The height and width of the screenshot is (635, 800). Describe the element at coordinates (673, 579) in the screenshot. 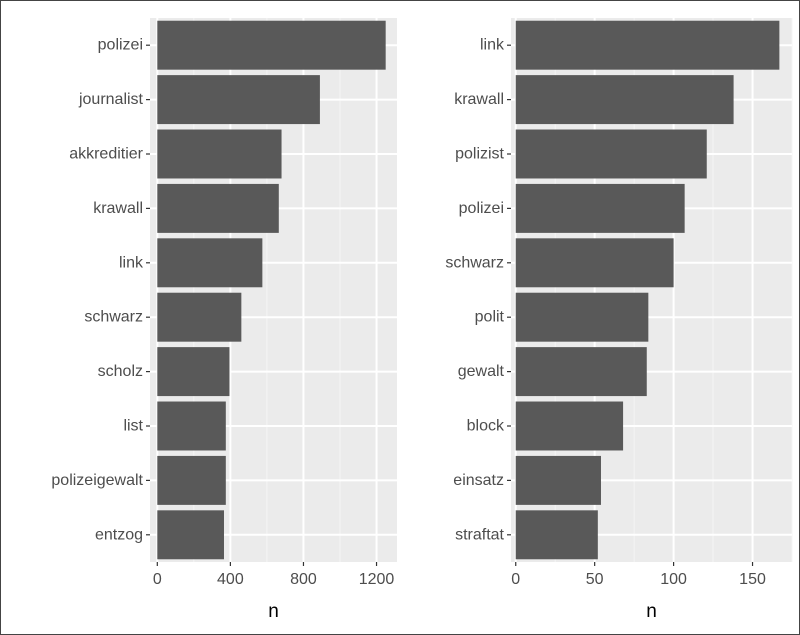

I see `x-tick-label: 100` at that location.